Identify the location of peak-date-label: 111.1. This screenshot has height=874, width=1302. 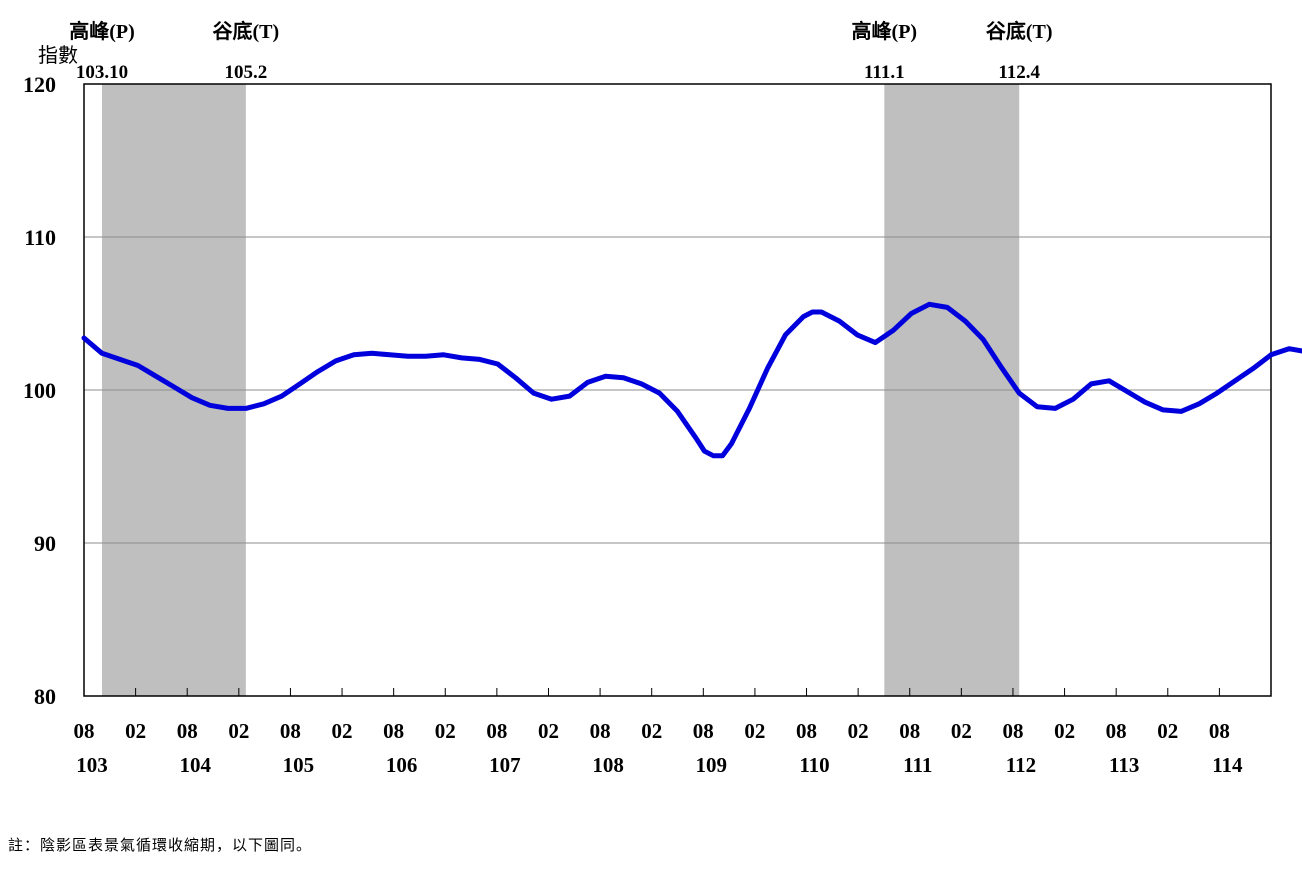
(884, 72).